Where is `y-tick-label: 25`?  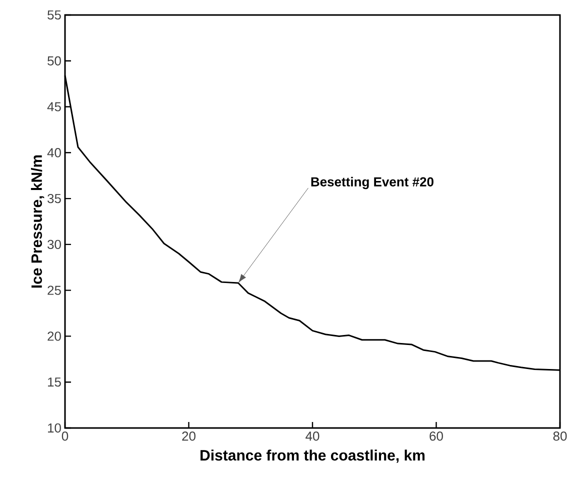 y-tick-label: 25 is located at coordinates (54, 290).